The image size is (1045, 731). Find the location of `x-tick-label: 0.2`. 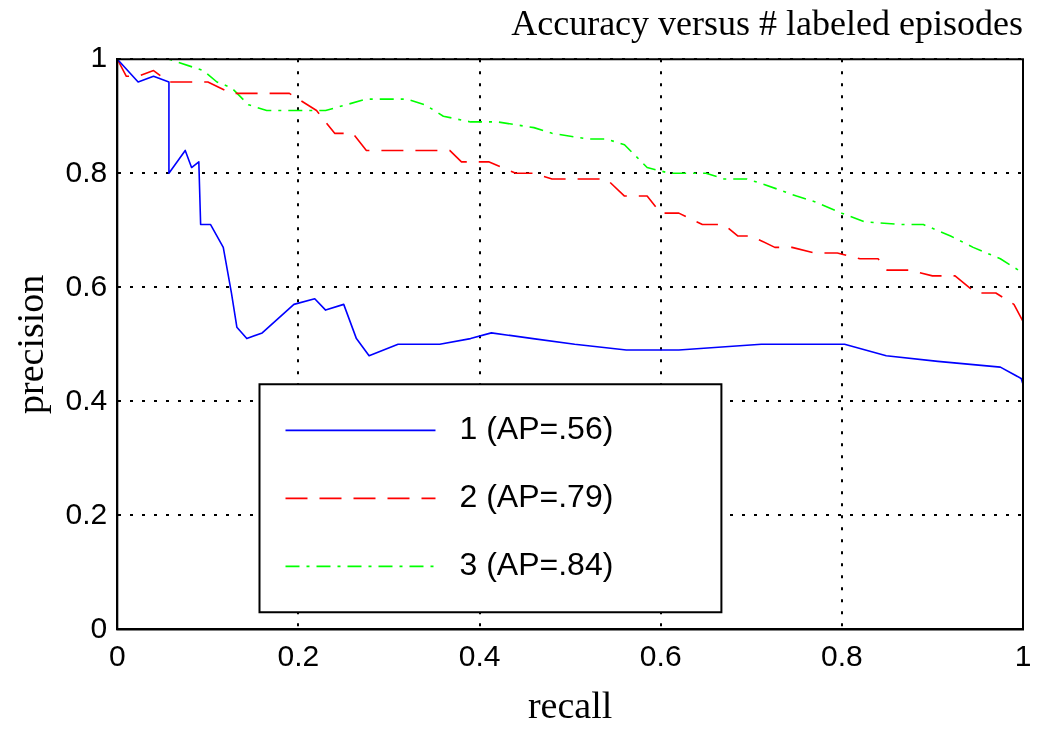

x-tick-label: 0.2 is located at coordinates (298, 655).